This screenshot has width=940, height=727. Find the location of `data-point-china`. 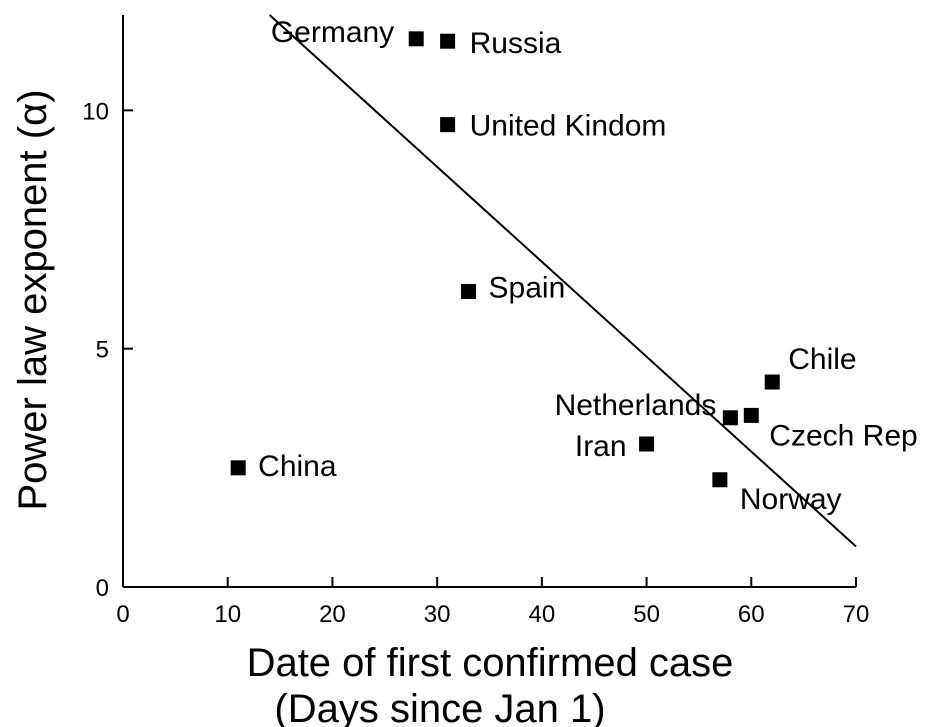

data-point-china is located at coordinates (238, 468).